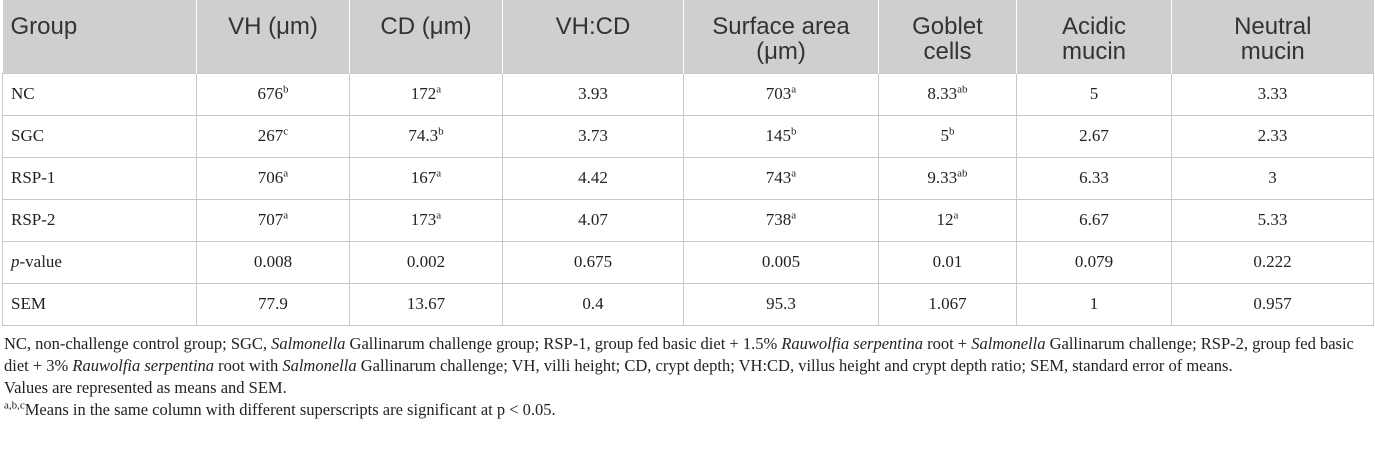 Image resolution: width=1375 pixels, height=465 pixels. What do you see at coordinates (273, 36) in the screenshot?
I see `column-header: VH (μm)` at bounding box center [273, 36].